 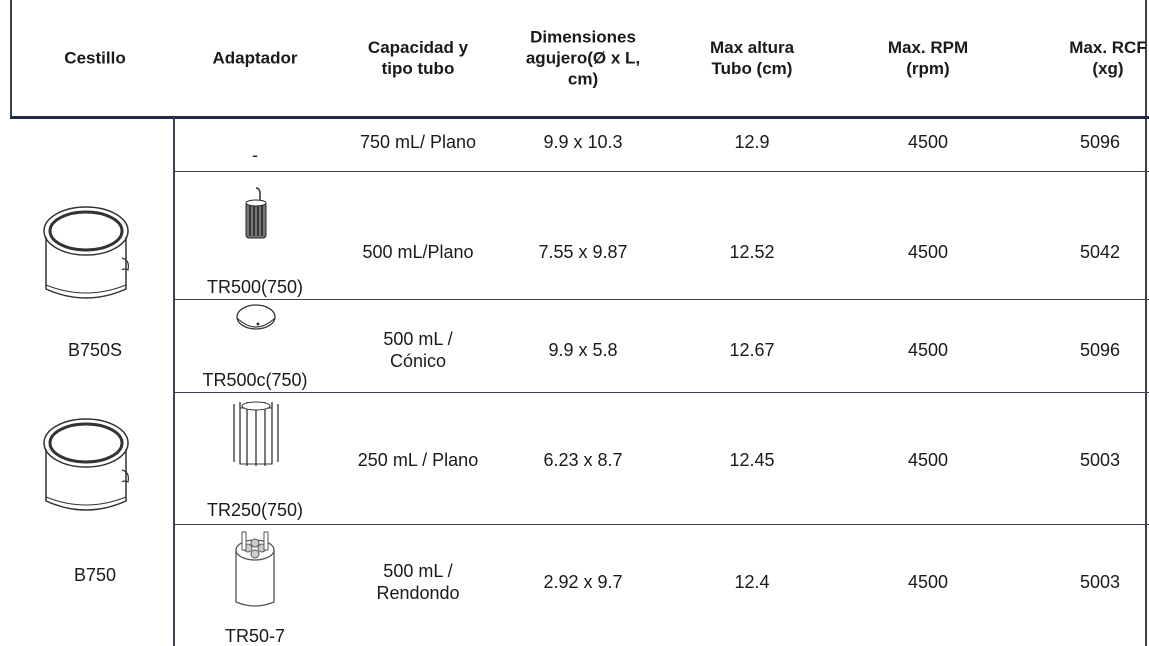 I want to click on cell: Max. RPM (rpm), so click(x=928, y=58).